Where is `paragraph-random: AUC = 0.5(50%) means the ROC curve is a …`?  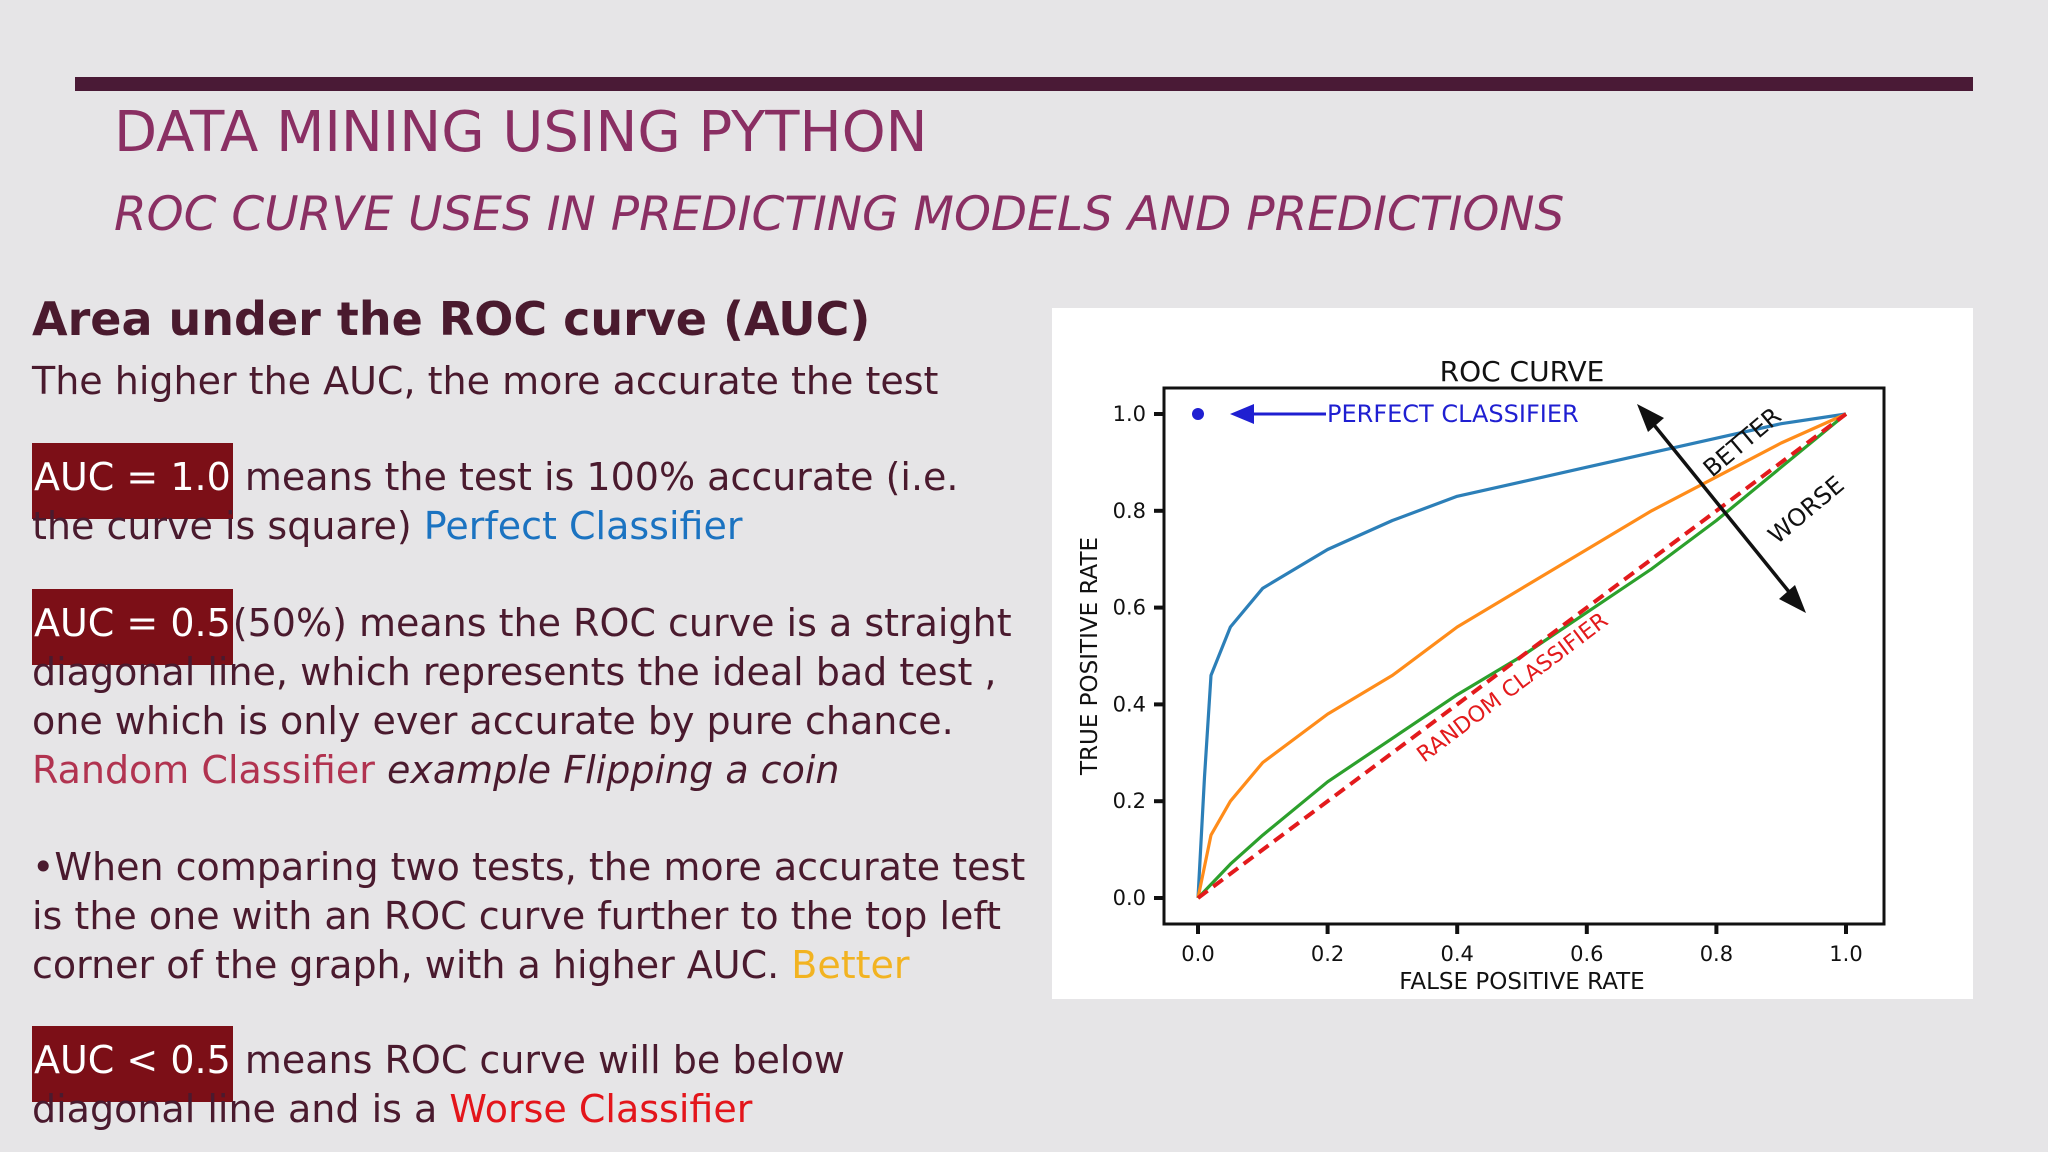 paragraph-random: AUC = 0.5(50%) means the ROC curve is a … is located at coordinates (532, 692).